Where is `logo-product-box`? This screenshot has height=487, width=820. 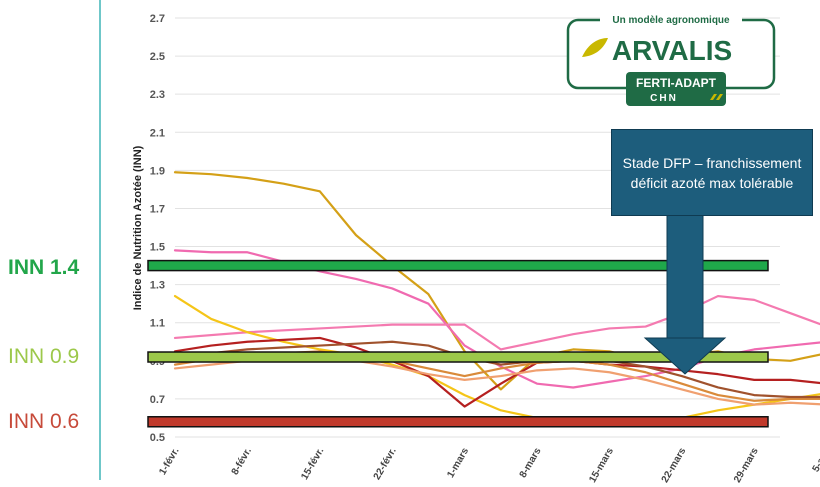 logo-product-box is located at coordinates (676, 89).